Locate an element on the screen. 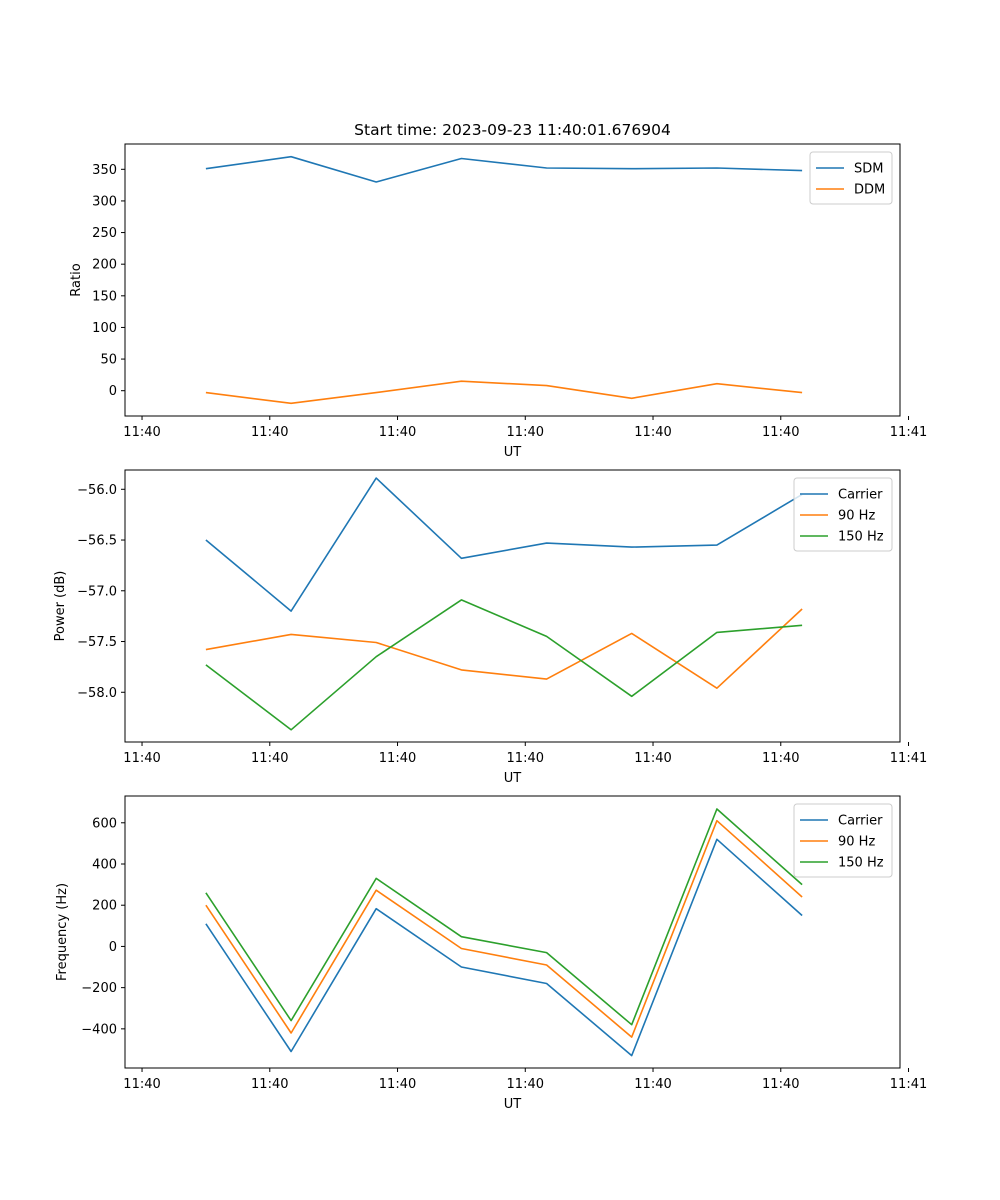 The width and height of the screenshot is (1000, 1200). frequency-legend: Carrier 90 Hz 150 Hz is located at coordinates (843, 840).